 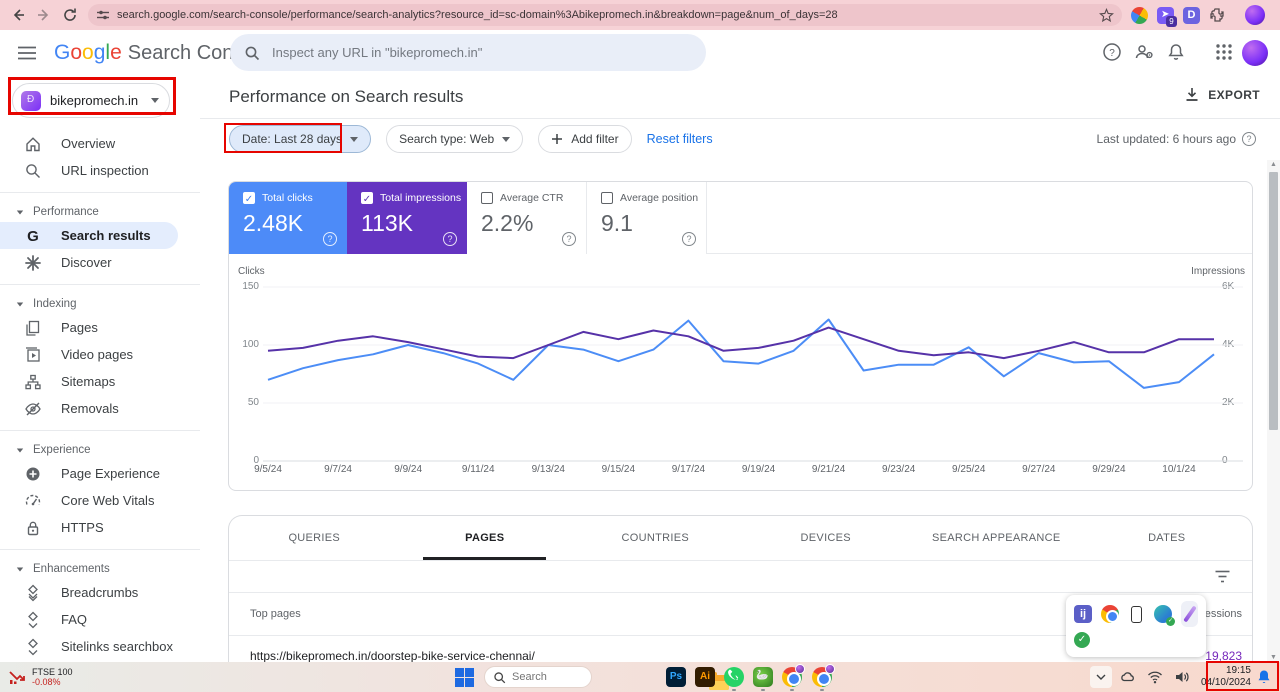 What do you see at coordinates (1128, 677) in the screenshot?
I see `onedrive-cloud-icon` at bounding box center [1128, 677].